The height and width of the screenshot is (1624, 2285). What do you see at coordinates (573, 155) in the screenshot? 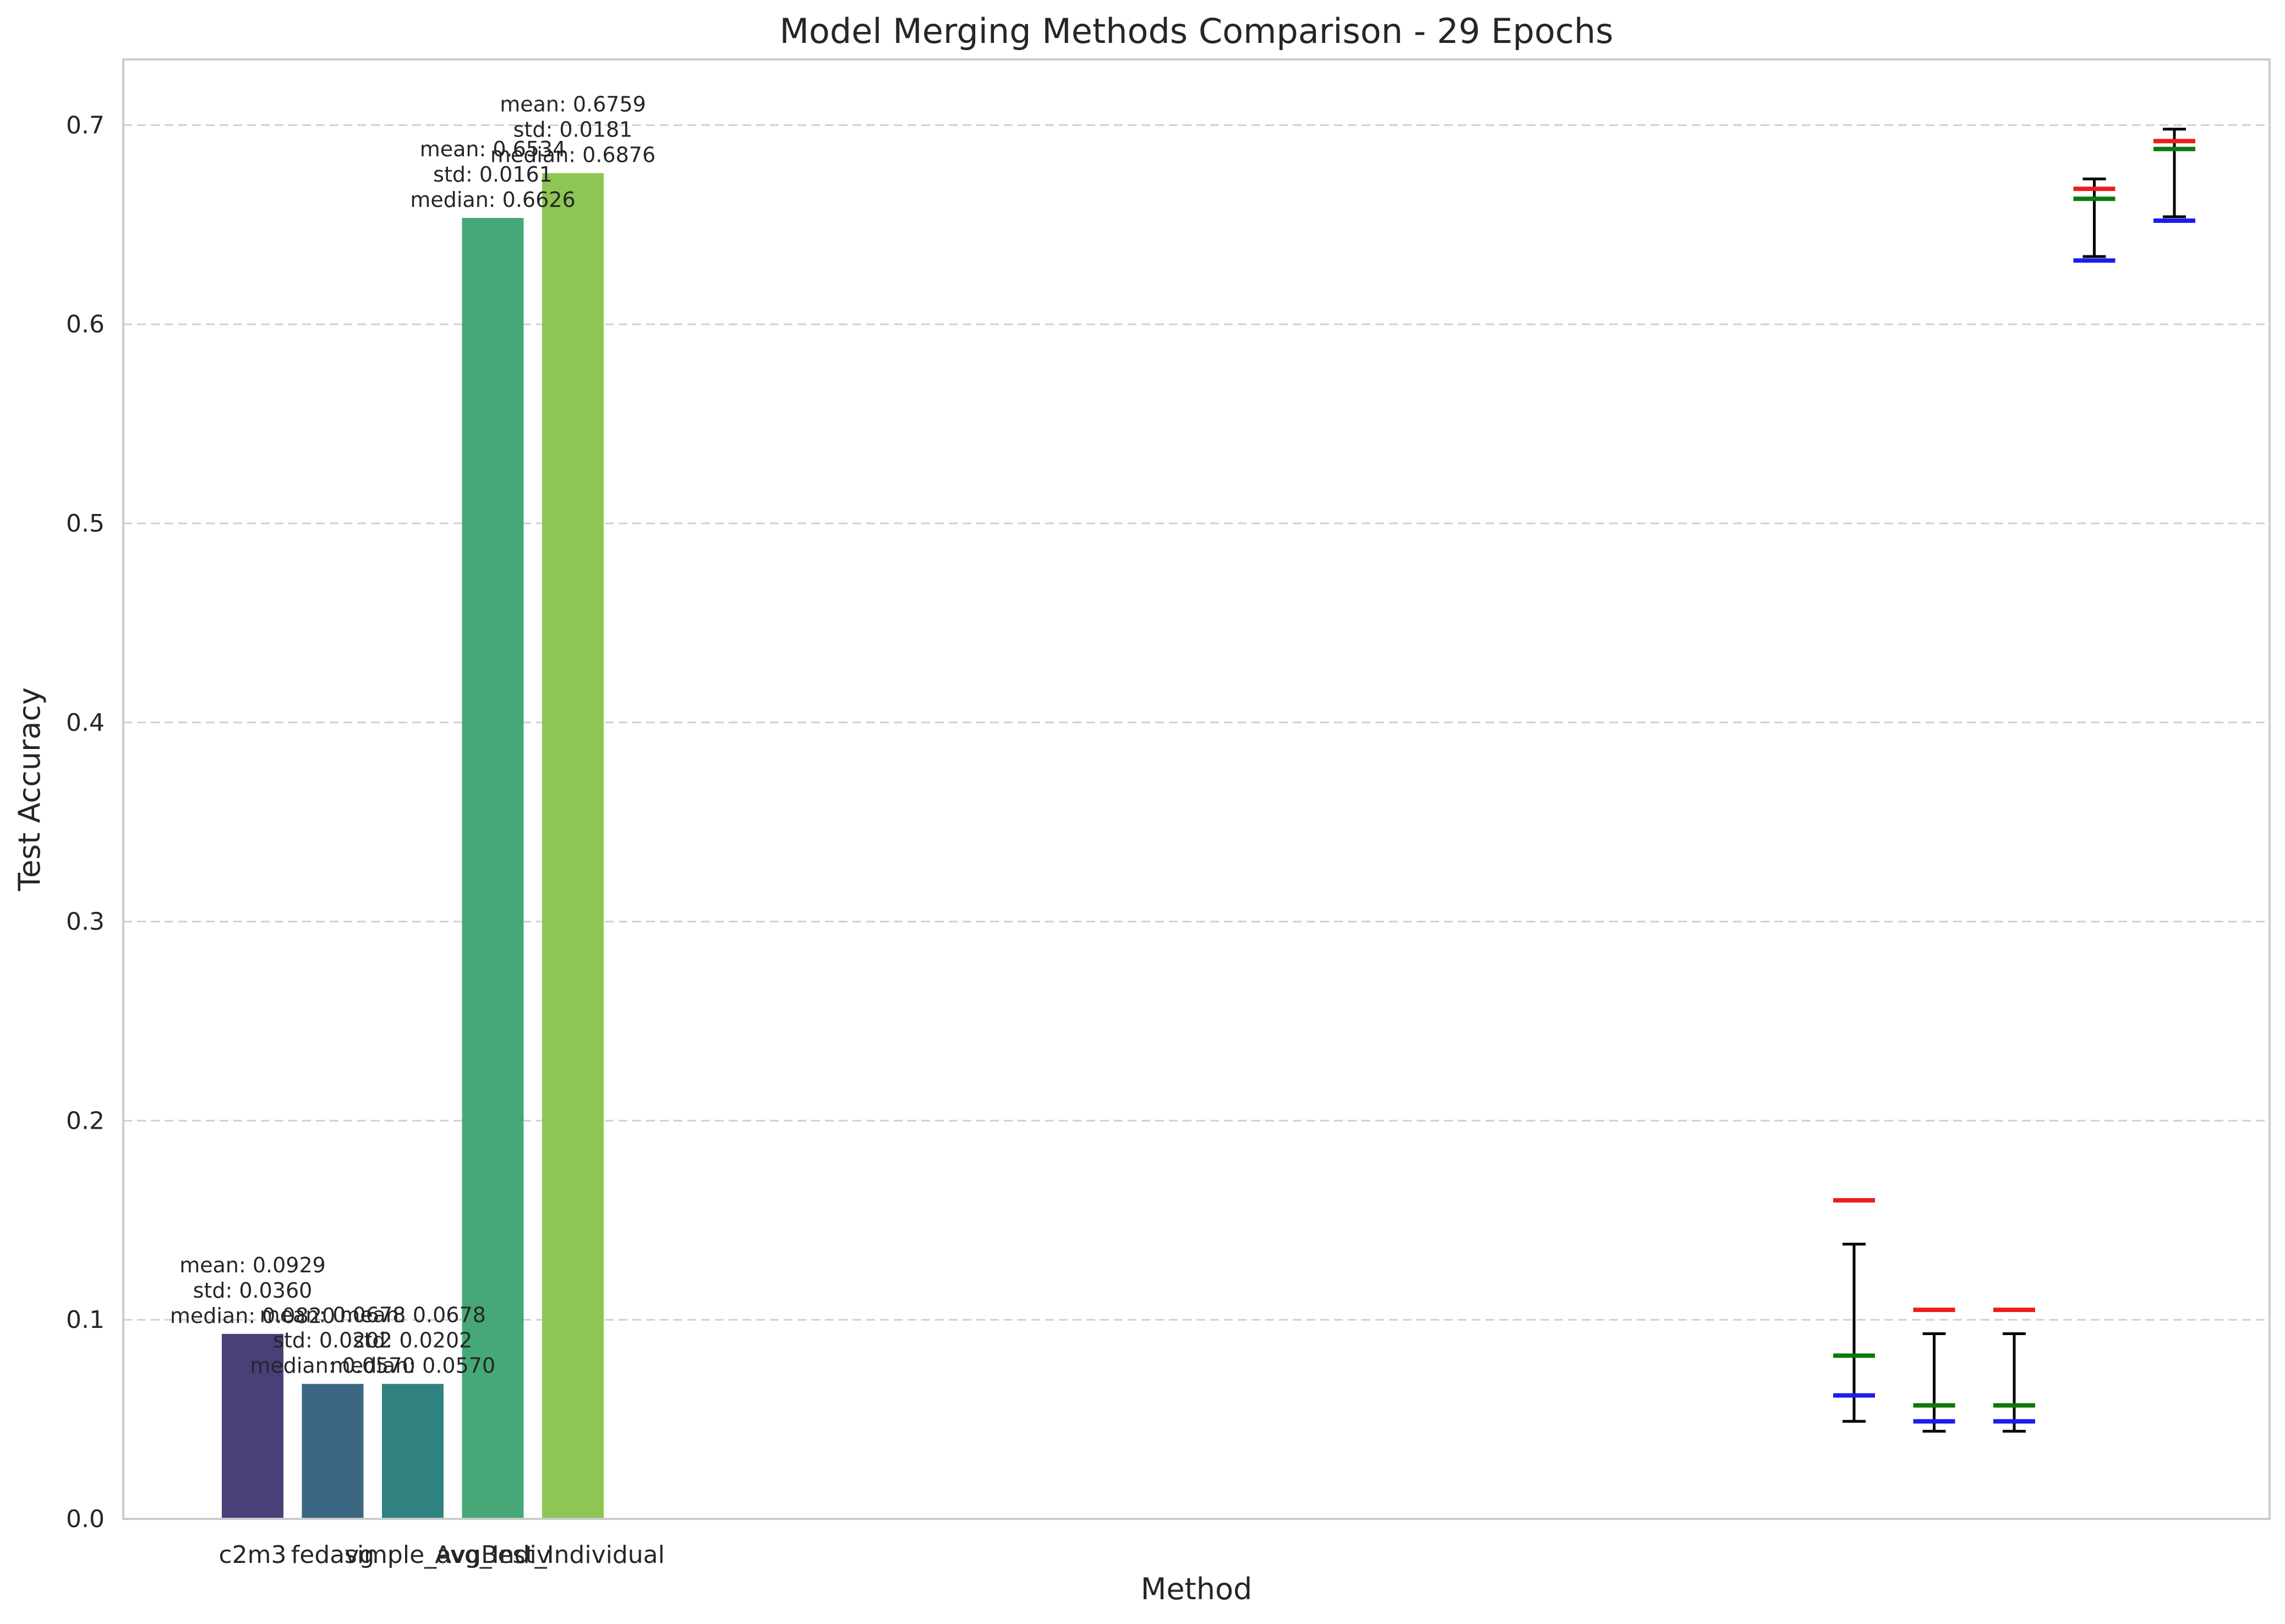
I see `bar-data-label: median: 0.6876` at bounding box center [573, 155].